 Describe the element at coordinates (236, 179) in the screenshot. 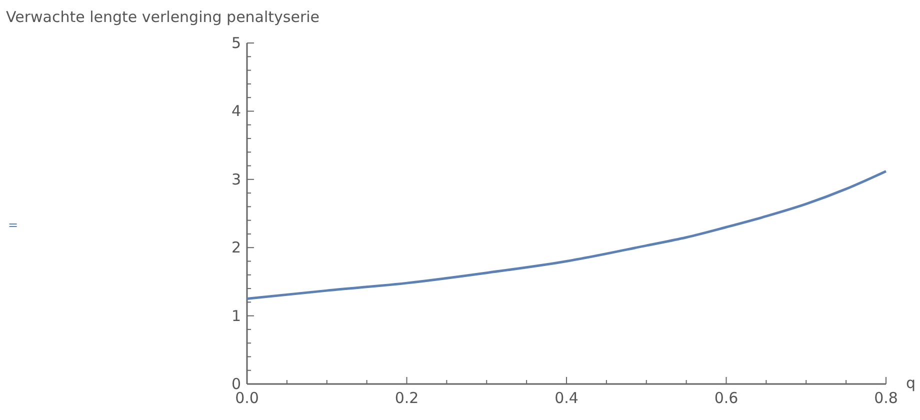

I see `y-tick-label: 3` at that location.